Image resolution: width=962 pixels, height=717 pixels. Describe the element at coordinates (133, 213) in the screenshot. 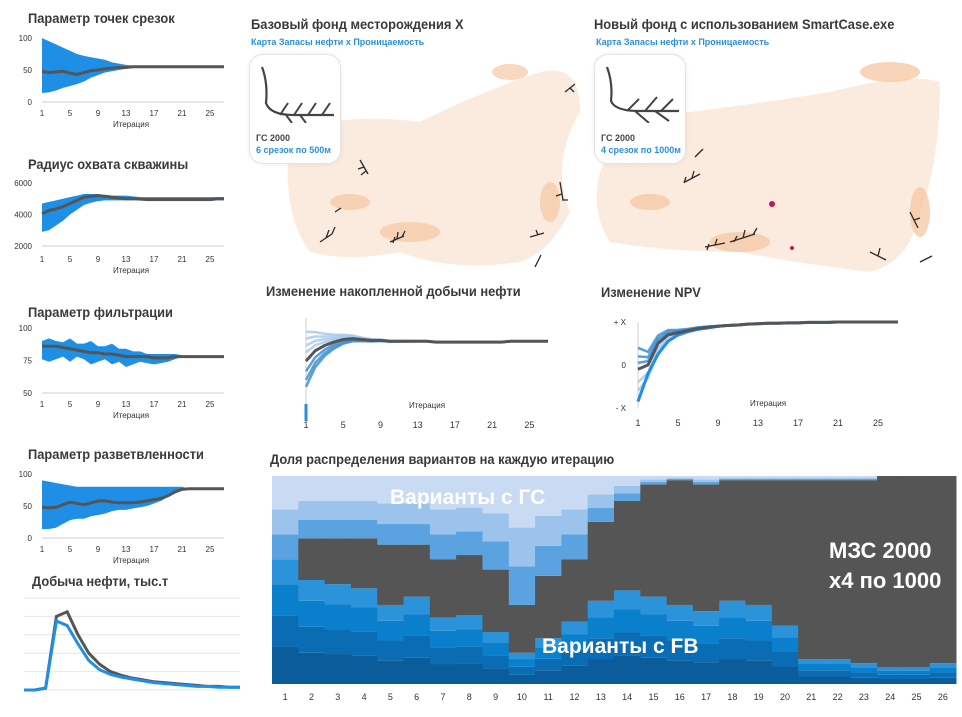

I see `band-area` at that location.